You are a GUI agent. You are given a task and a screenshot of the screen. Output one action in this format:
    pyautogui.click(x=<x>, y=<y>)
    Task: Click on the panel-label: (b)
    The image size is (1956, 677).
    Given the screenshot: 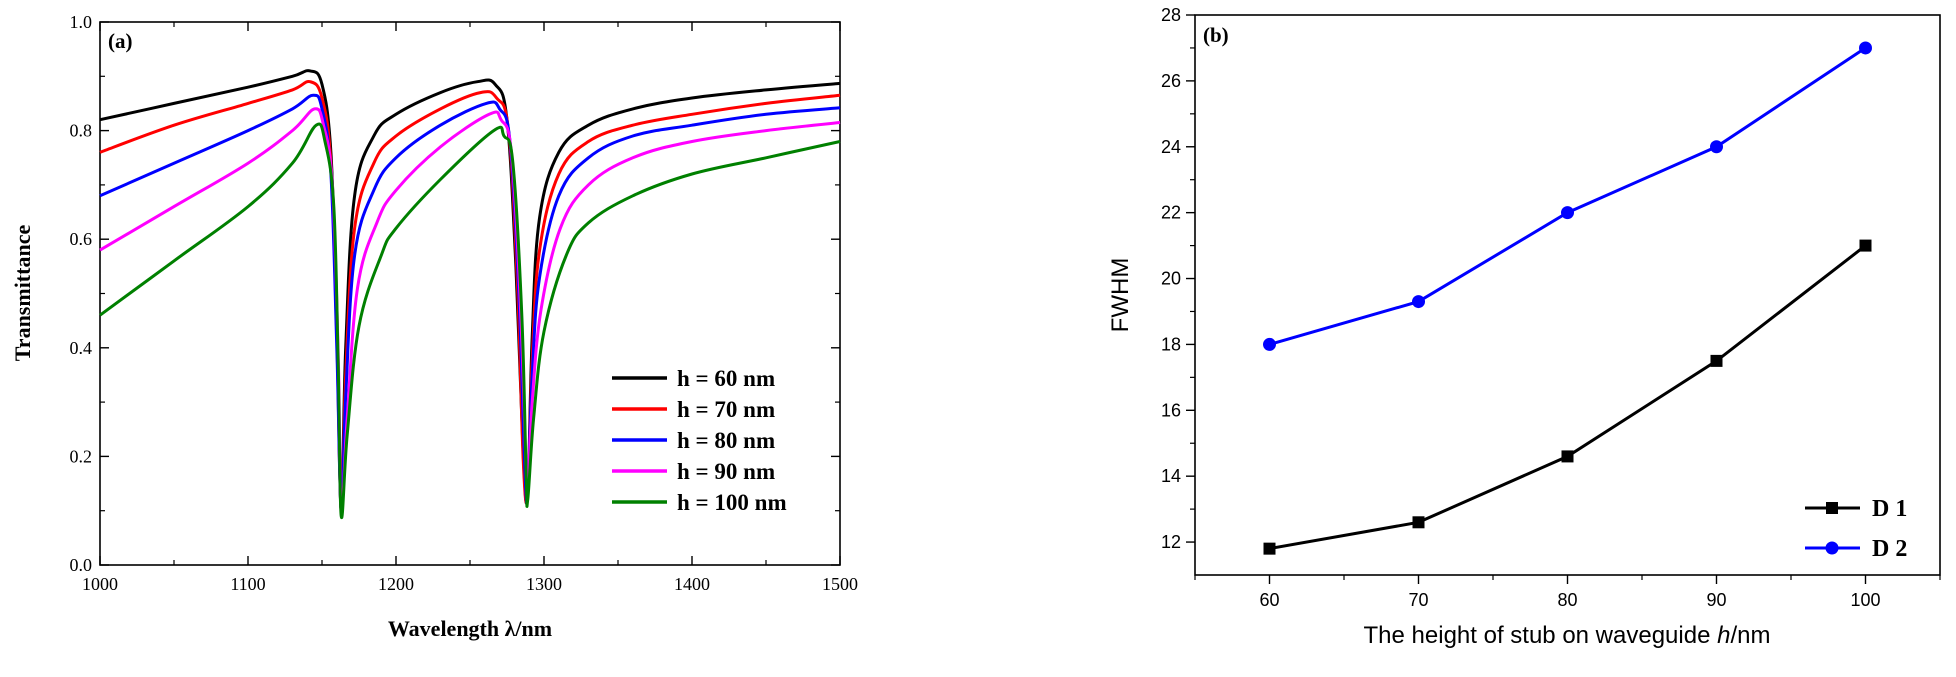 What is the action you would take?
    pyautogui.click(x=1216, y=35)
    